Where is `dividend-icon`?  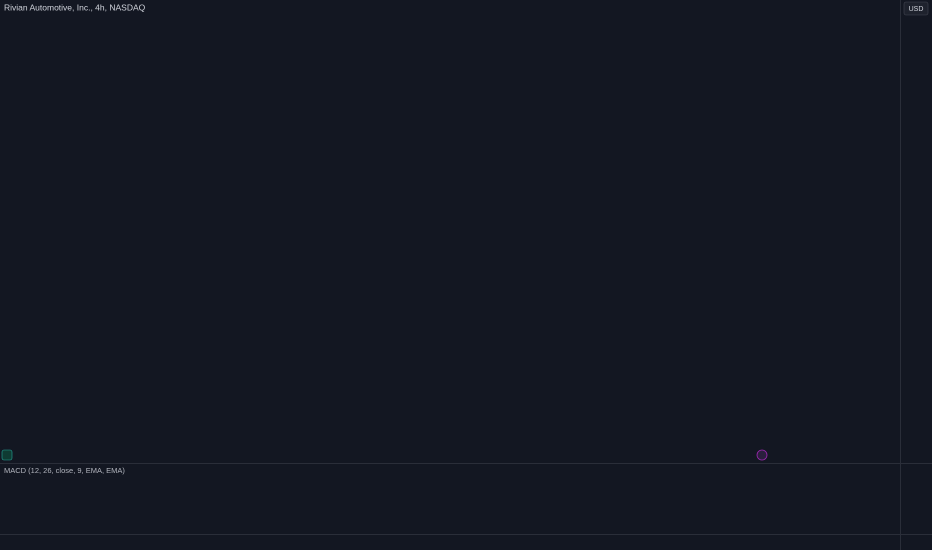 dividend-icon is located at coordinates (762, 455).